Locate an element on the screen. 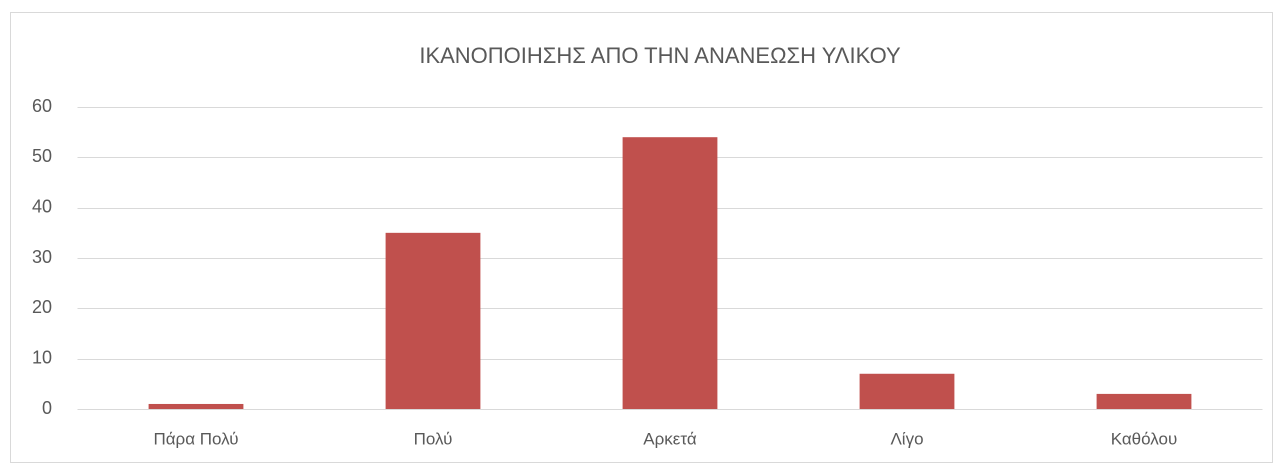 This screenshot has height=464, width=1279. y-tick-label: 40 is located at coordinates (42, 206).